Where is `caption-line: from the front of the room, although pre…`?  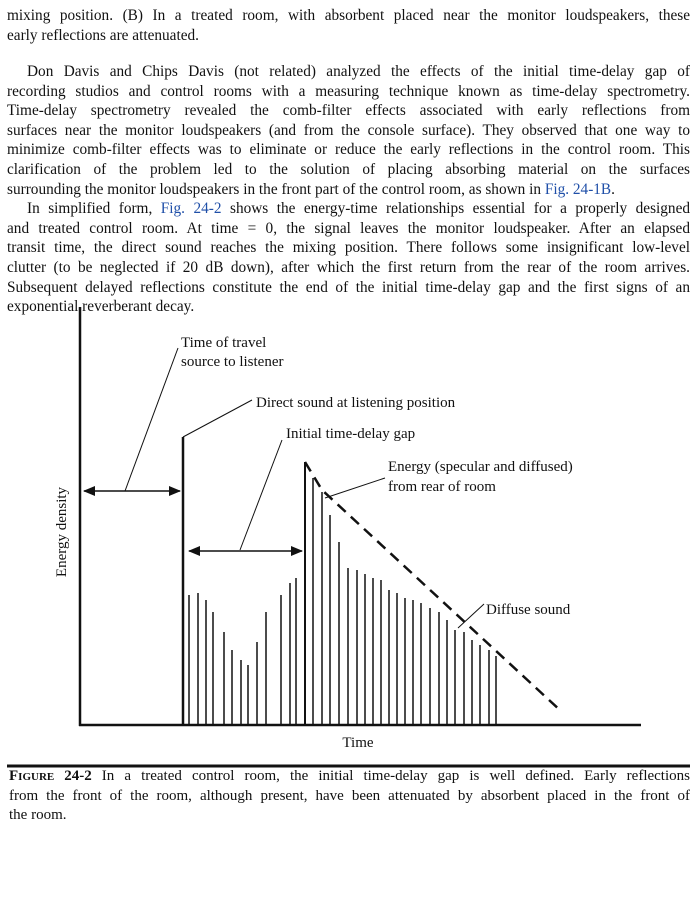 caption-line: from the front of the room, although pre… is located at coordinates (349, 796).